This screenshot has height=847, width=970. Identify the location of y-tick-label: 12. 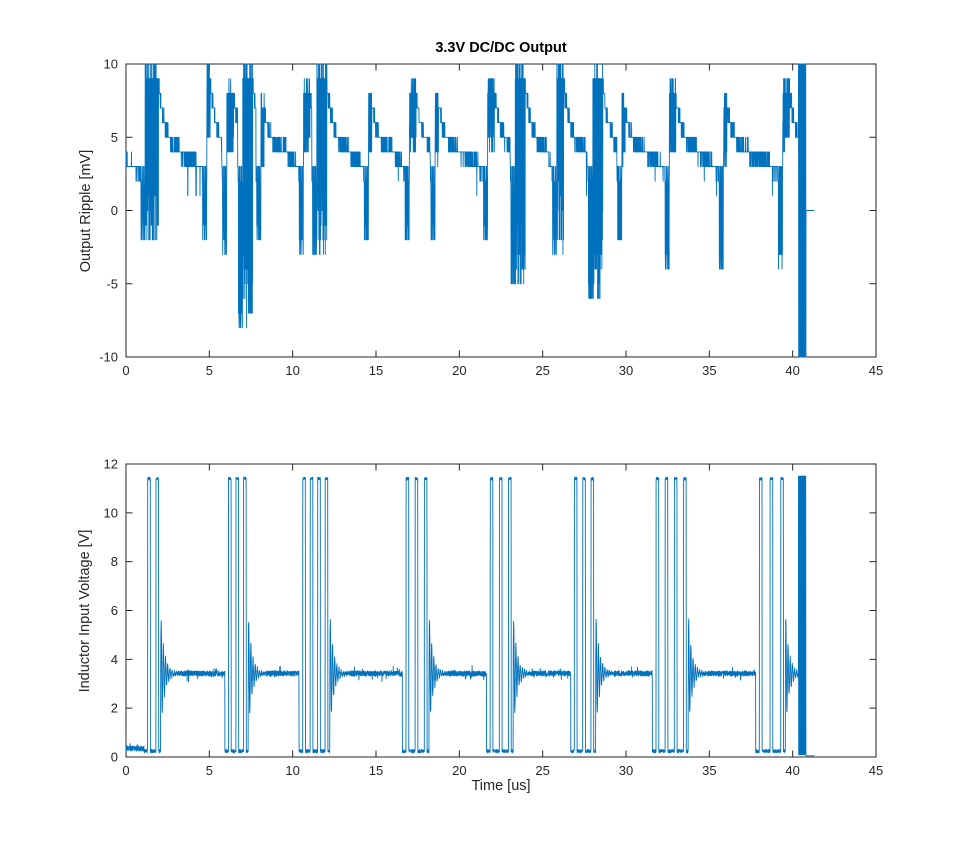
(111, 464).